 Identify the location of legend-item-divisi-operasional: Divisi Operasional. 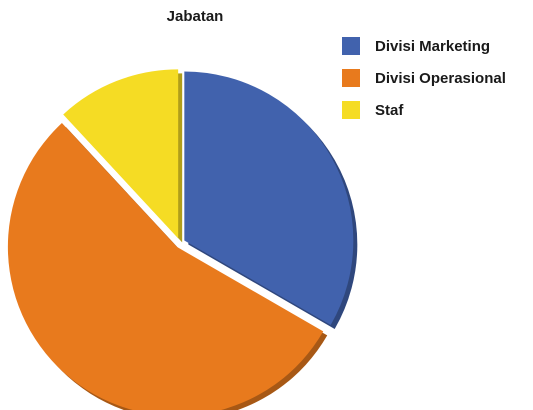
(424, 78).